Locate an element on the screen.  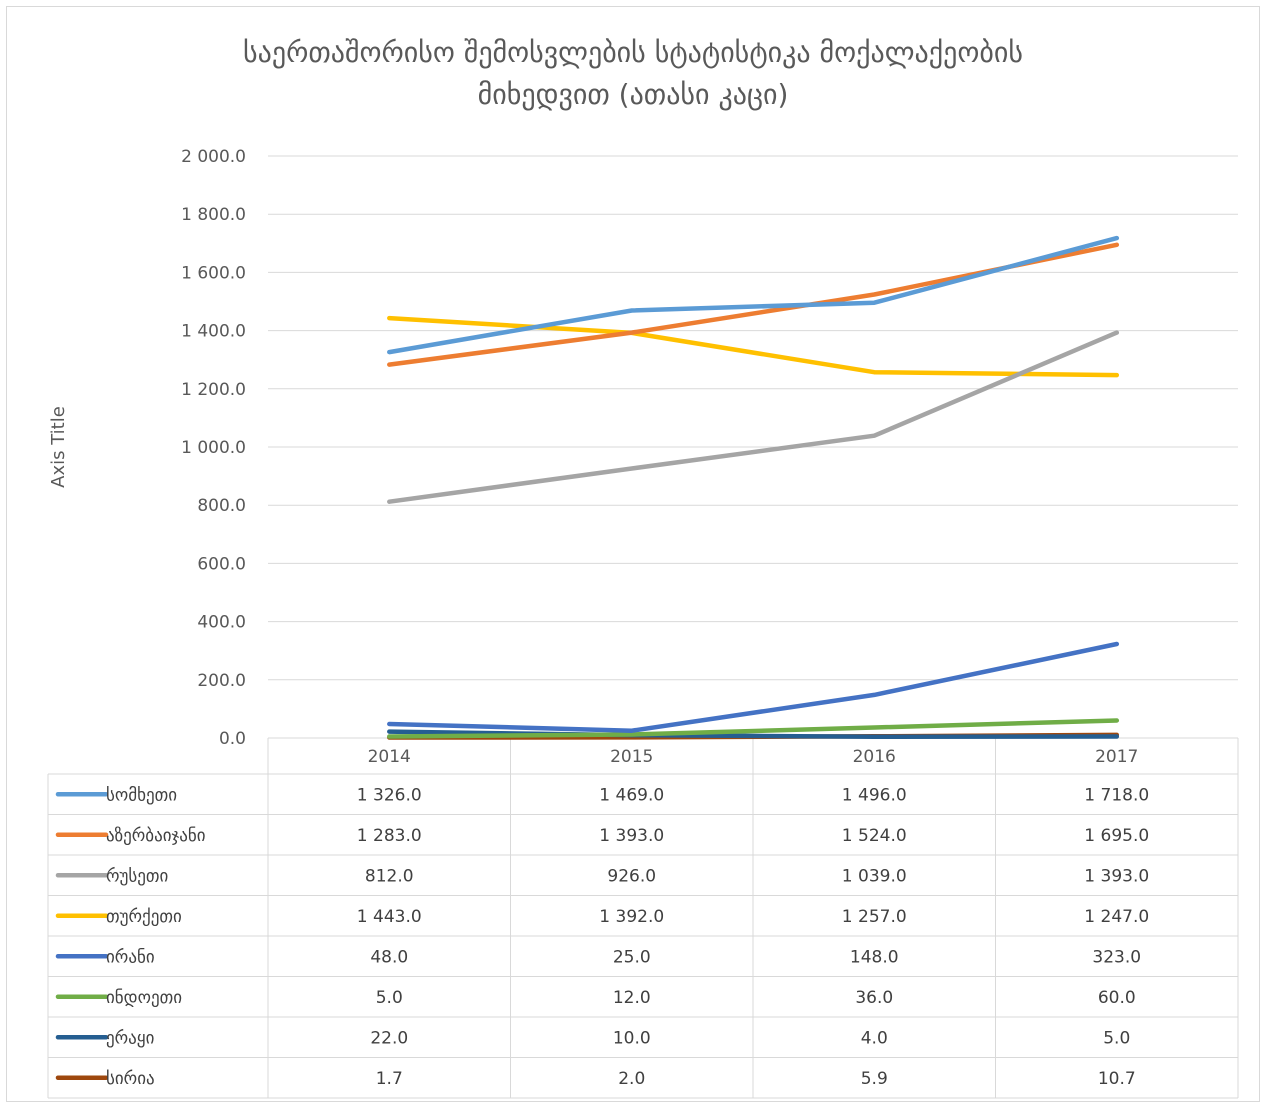
y-tick-label: 1 400.0 is located at coordinates (213, 332).